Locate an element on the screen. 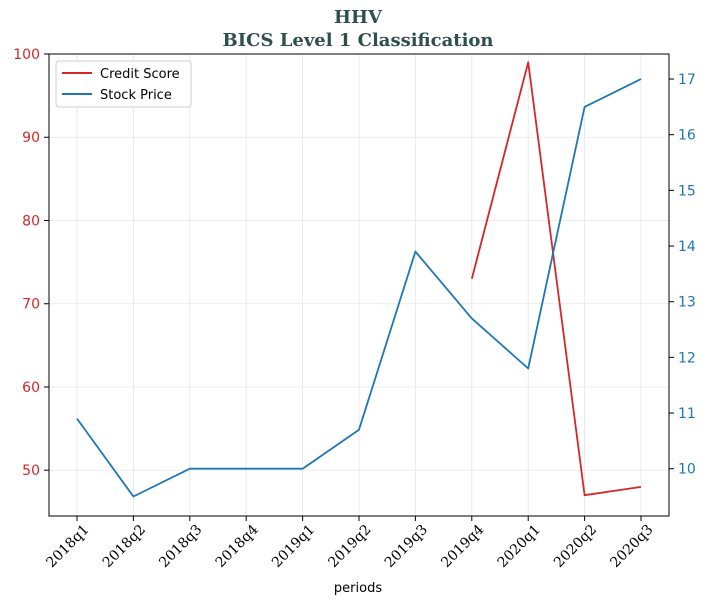 The height and width of the screenshot is (605, 707). right-tick-label: 16 is located at coordinates (687, 136).